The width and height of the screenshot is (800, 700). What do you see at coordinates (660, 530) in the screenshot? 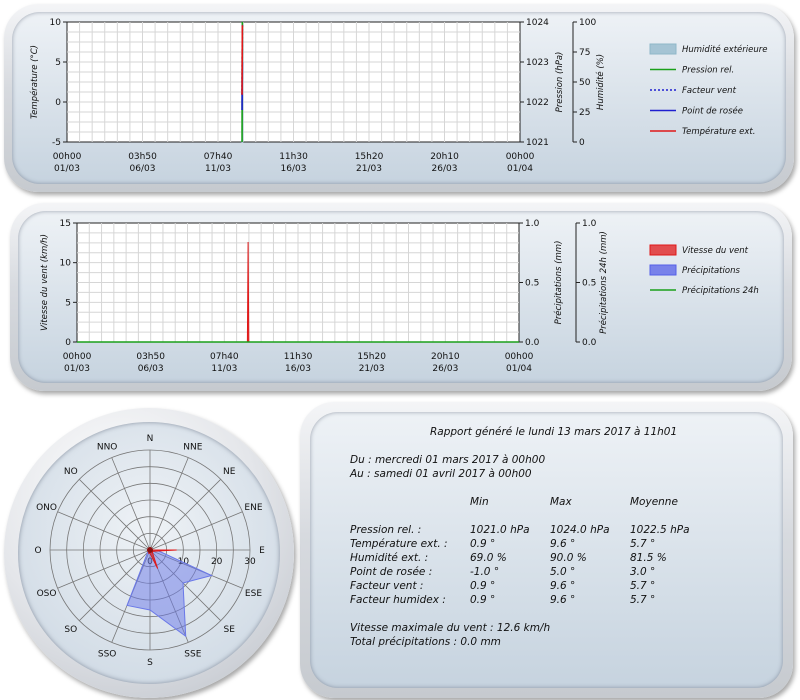
I see `row-avg: 1022.5 hPa` at bounding box center [660, 530].